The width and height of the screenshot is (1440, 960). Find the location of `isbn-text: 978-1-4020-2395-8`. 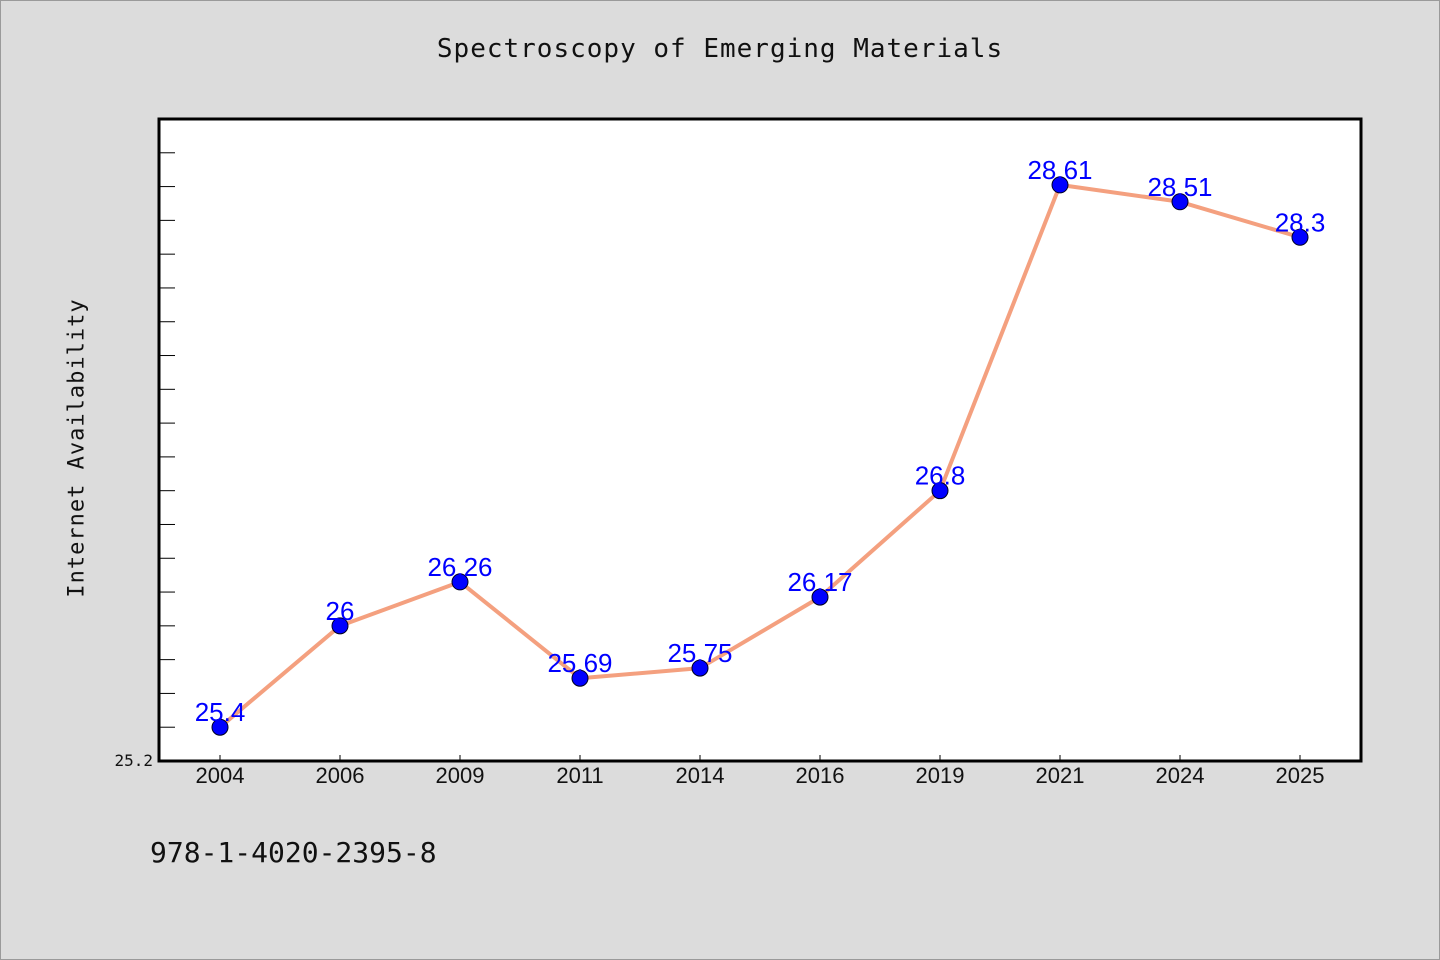

isbn-text: 978-1-4020-2395-8 is located at coordinates (293, 852).